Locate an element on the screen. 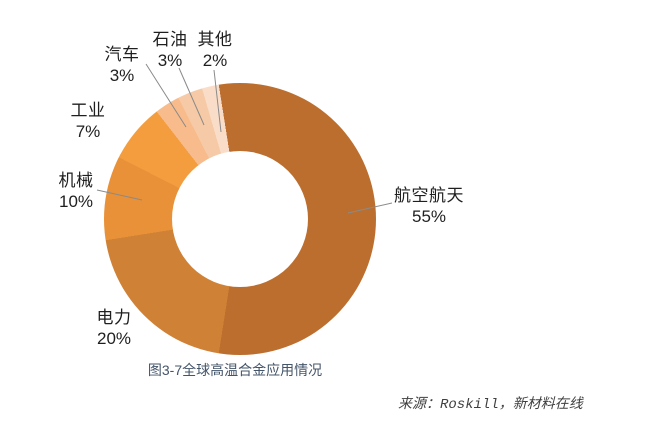 Image resolution: width=647 pixels, height=439 pixels. label-aerospace: 航空航天 55% is located at coordinates (429, 206).